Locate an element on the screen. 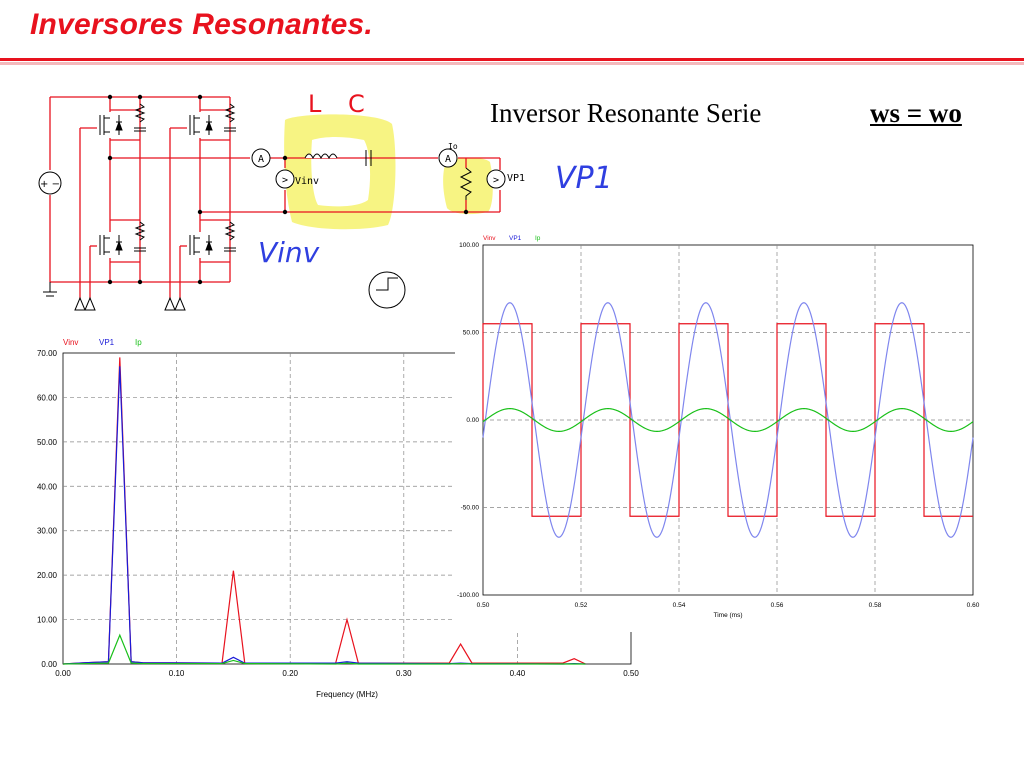  x-tick-label: 0.10 is located at coordinates (177, 673).